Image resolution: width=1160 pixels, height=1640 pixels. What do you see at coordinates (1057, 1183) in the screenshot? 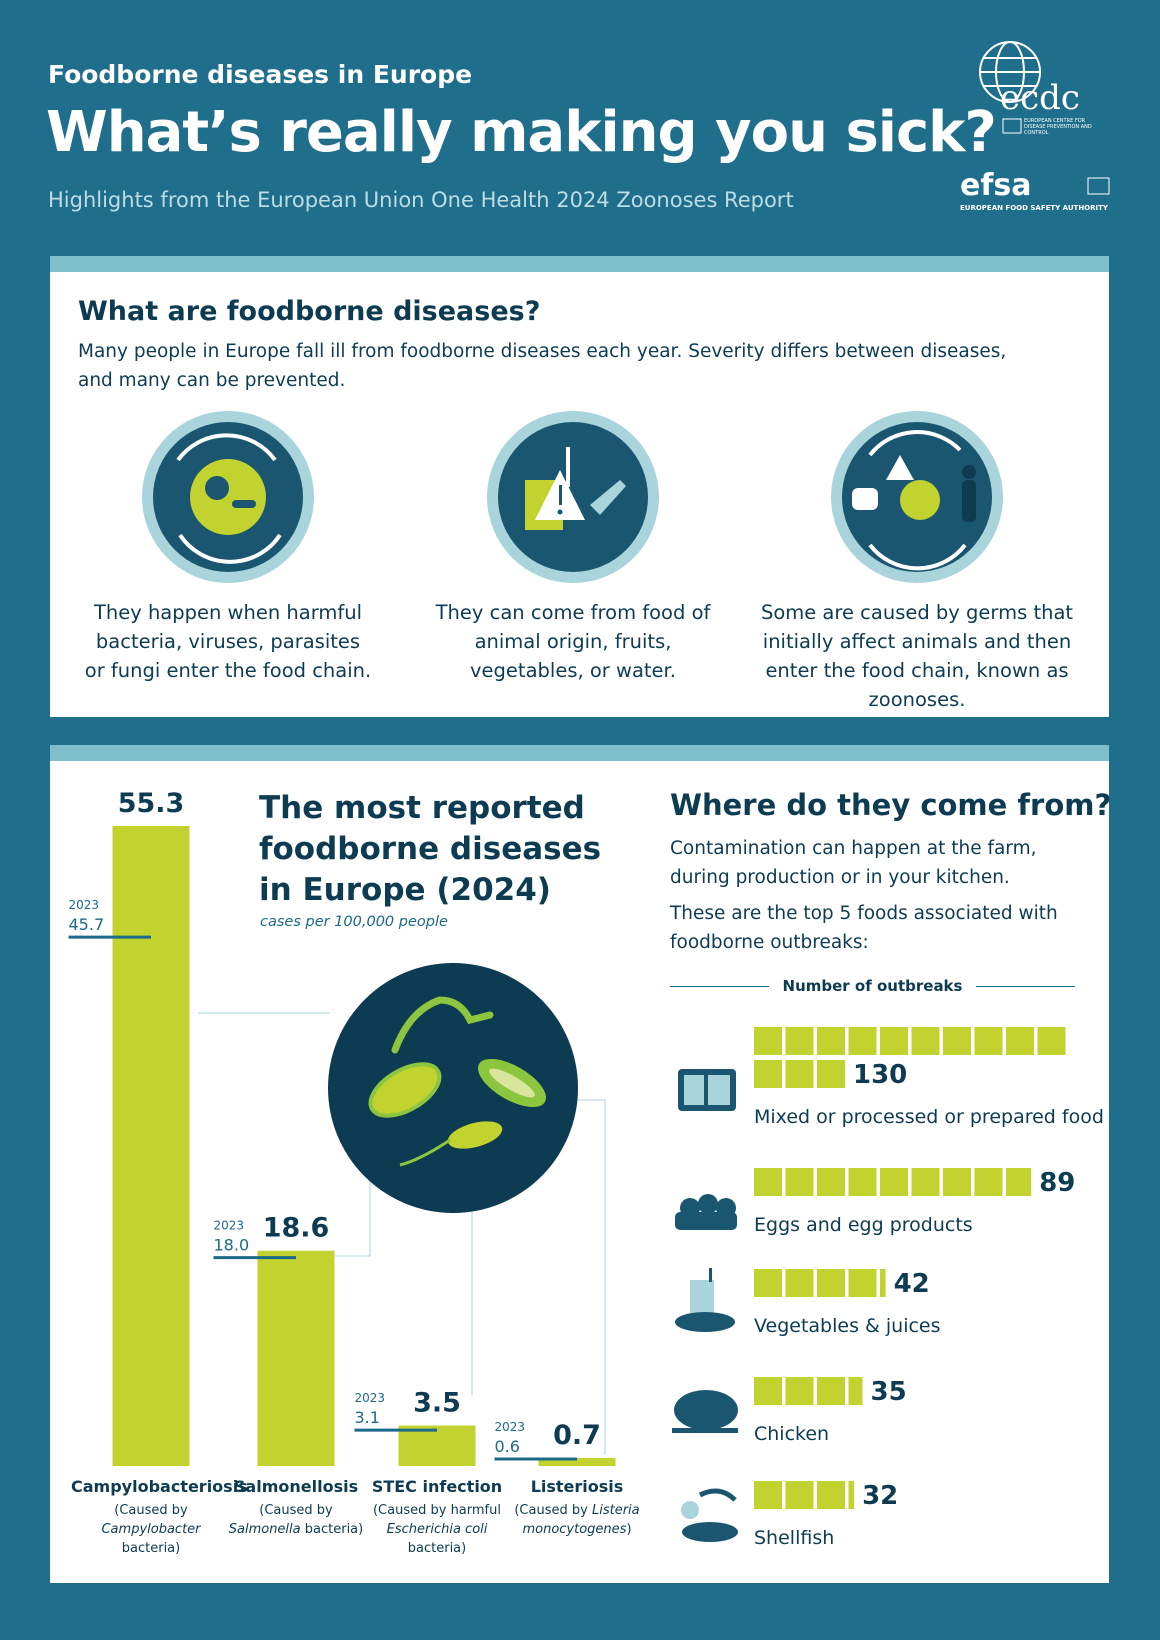
I see `value-label: 89` at bounding box center [1057, 1183].